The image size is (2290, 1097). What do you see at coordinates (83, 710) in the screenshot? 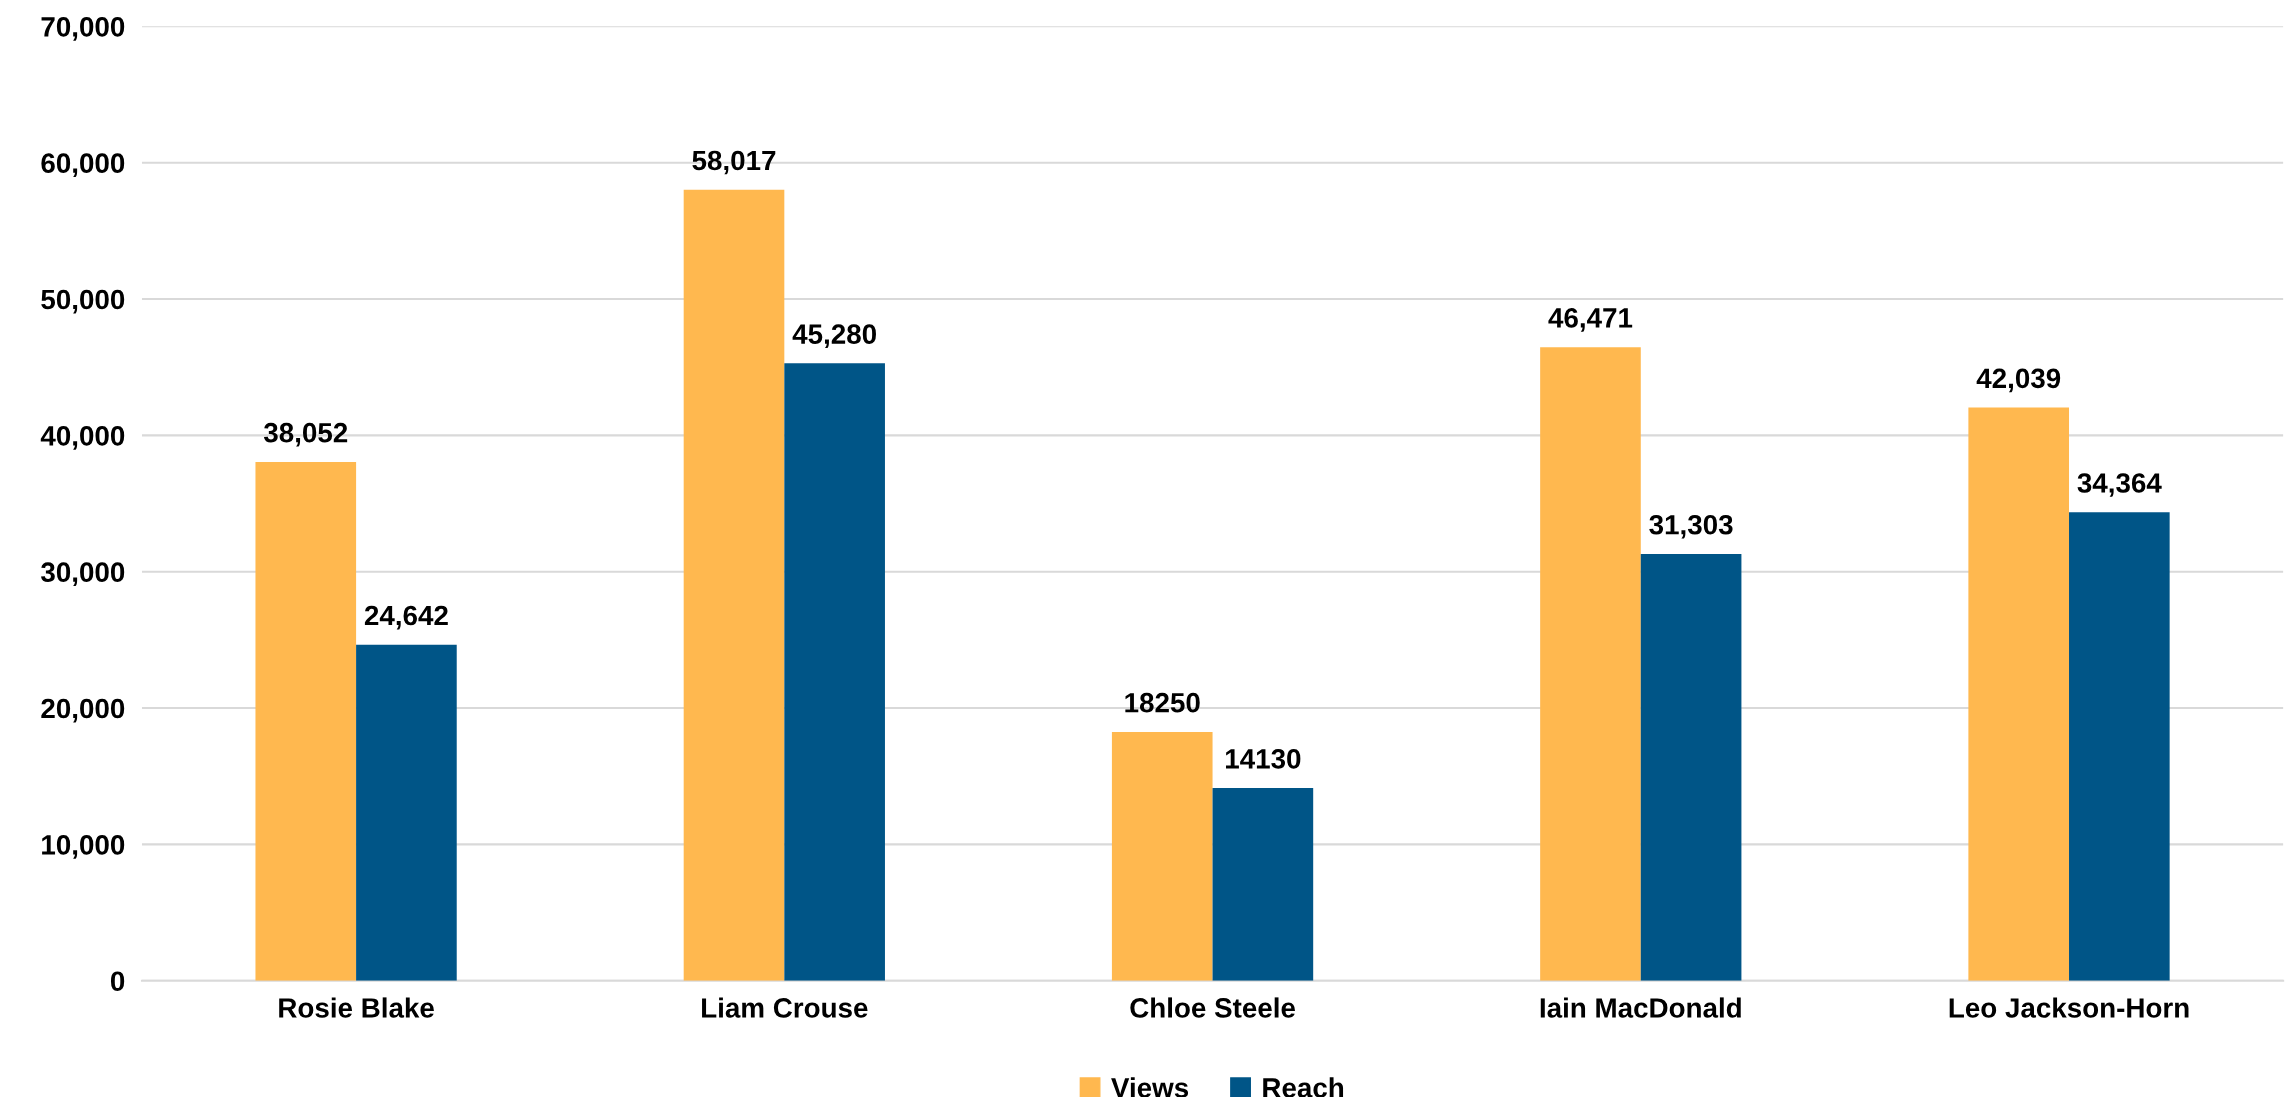
I see `y-tick-label: 20,000` at bounding box center [83, 710].